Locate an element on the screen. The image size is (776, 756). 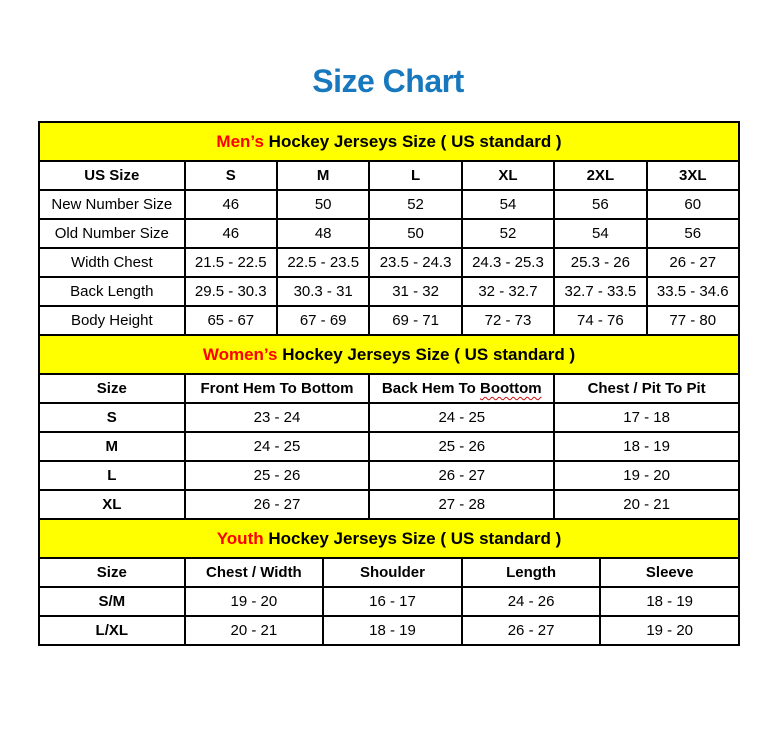
cell-value: 23.5 - 24.3 is located at coordinates (415, 262).